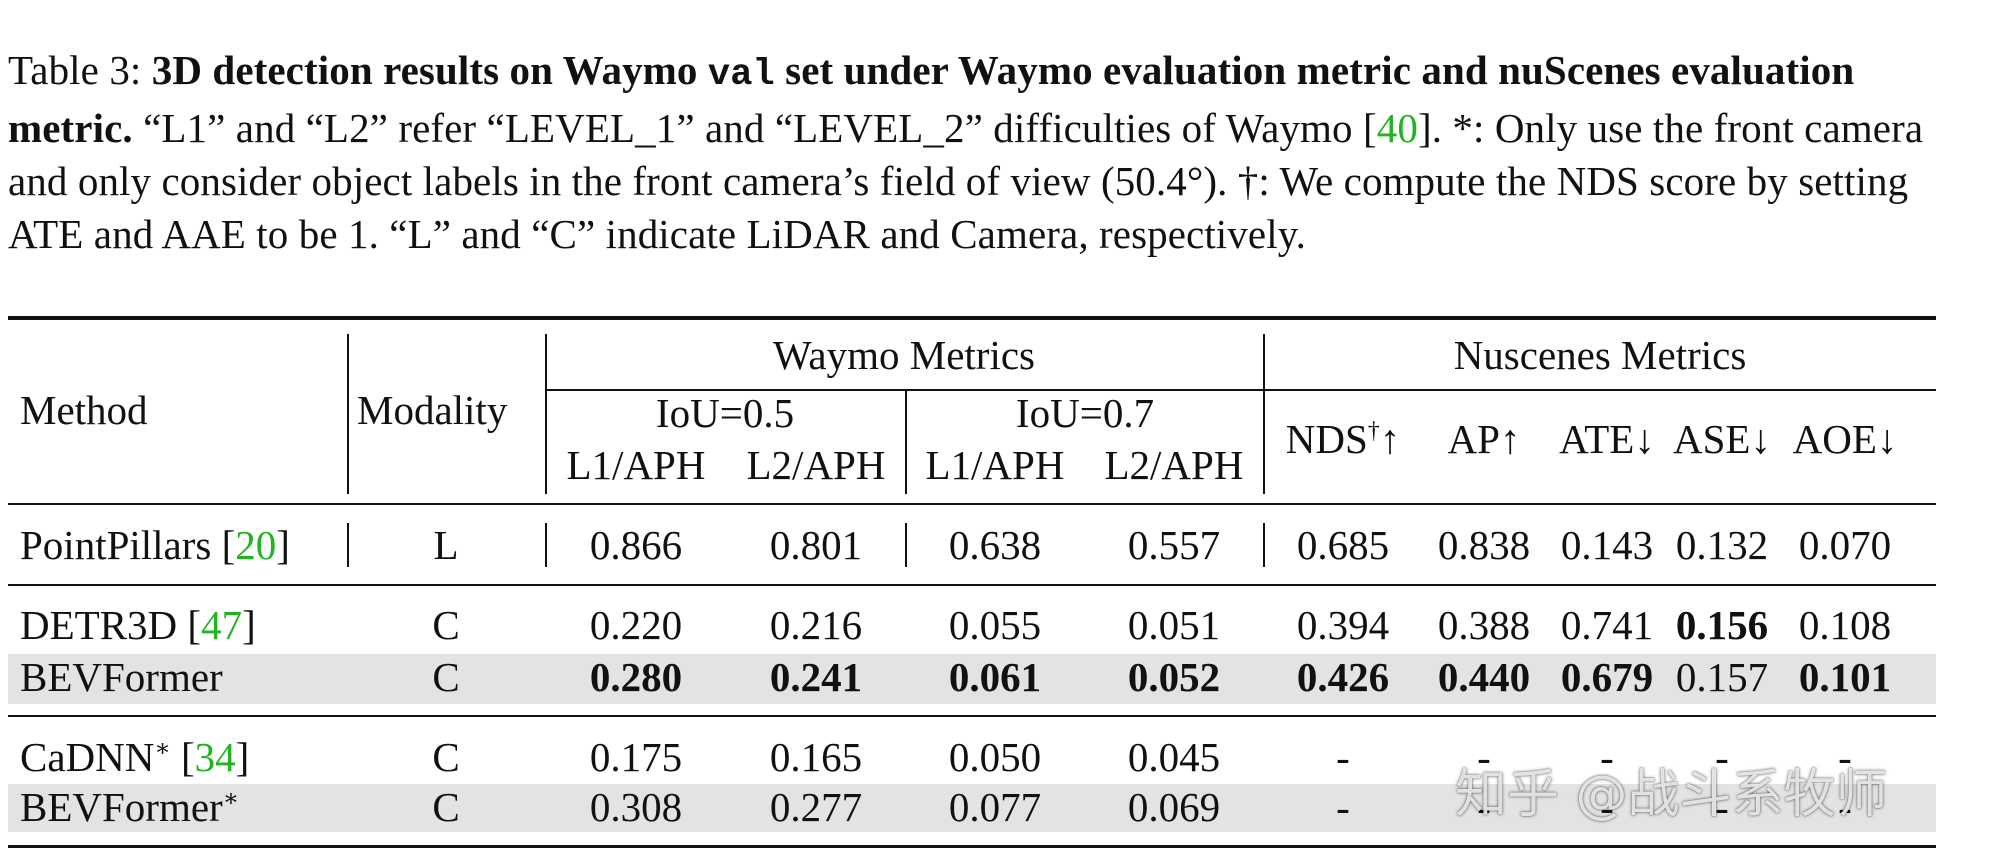 This screenshot has width=2000, height=867. What do you see at coordinates (816, 807) in the screenshot?
I see `row-value: 0.277` at bounding box center [816, 807].